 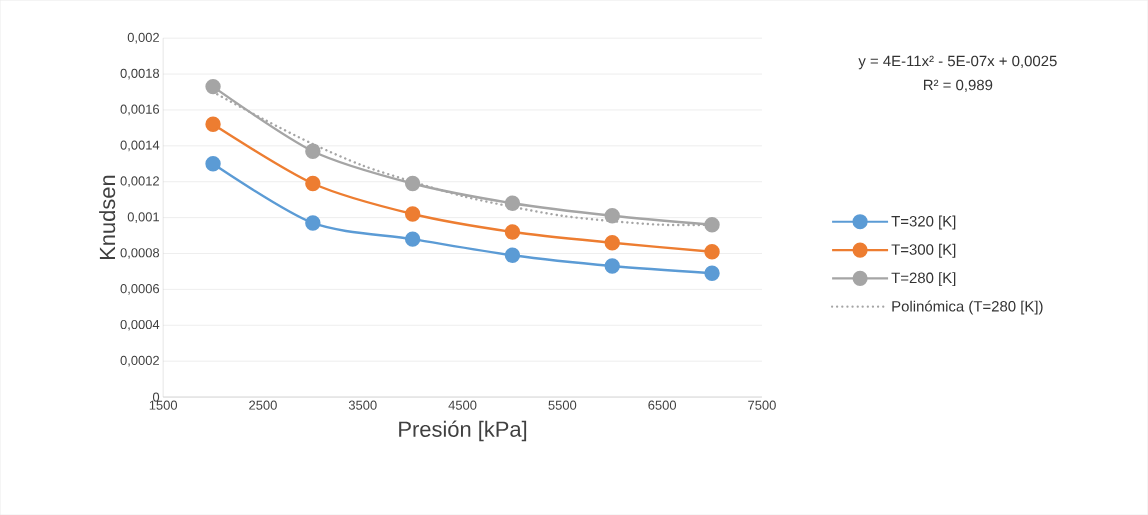 I want to click on y-tick-label: 0,002, so click(x=143, y=38).